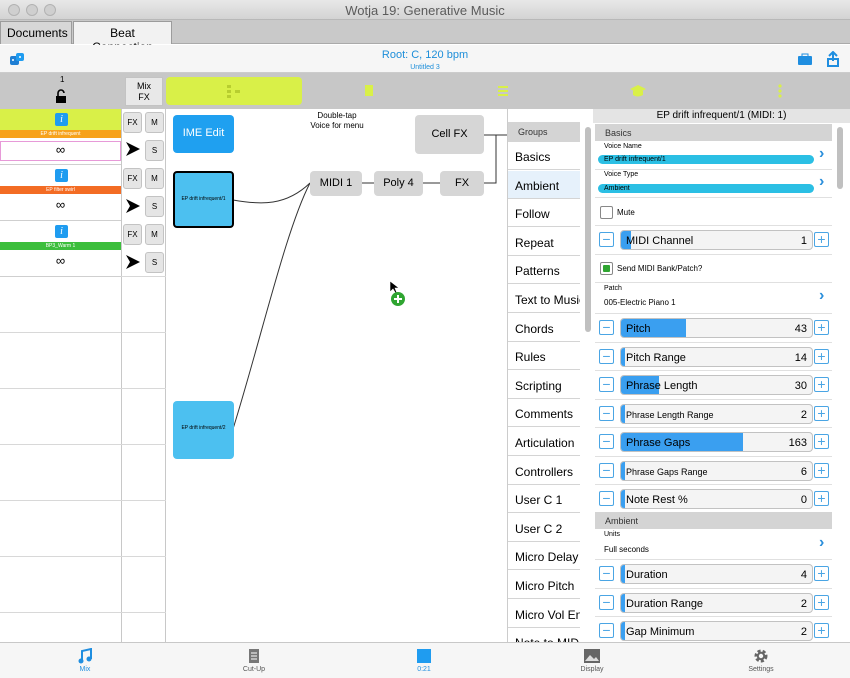 The height and width of the screenshot is (678, 850). Describe the element at coordinates (544, 614) in the screenshot. I see `group-item: Micro Vol En` at that location.